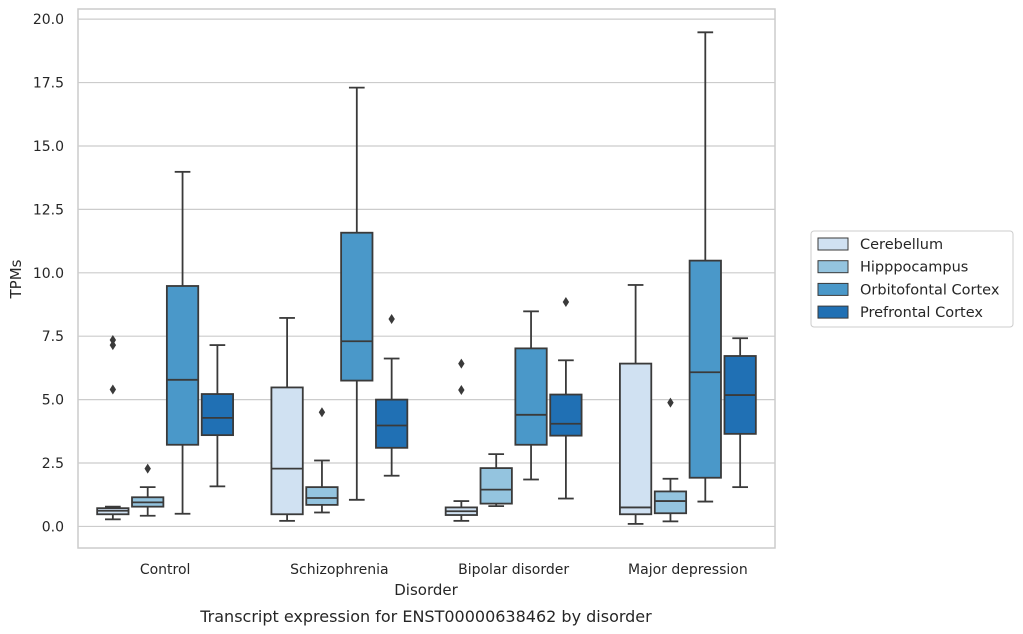 The height and width of the screenshot is (634, 1023). I want to click on legend-label: Prefrontal Cortex, so click(921, 313).